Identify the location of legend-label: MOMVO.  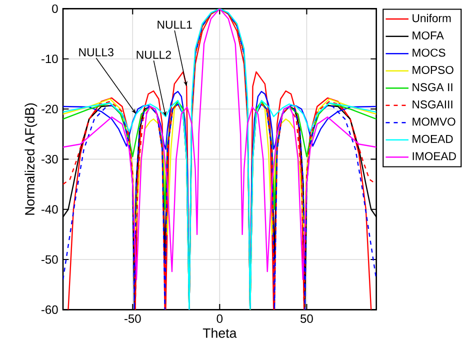
(434, 122).